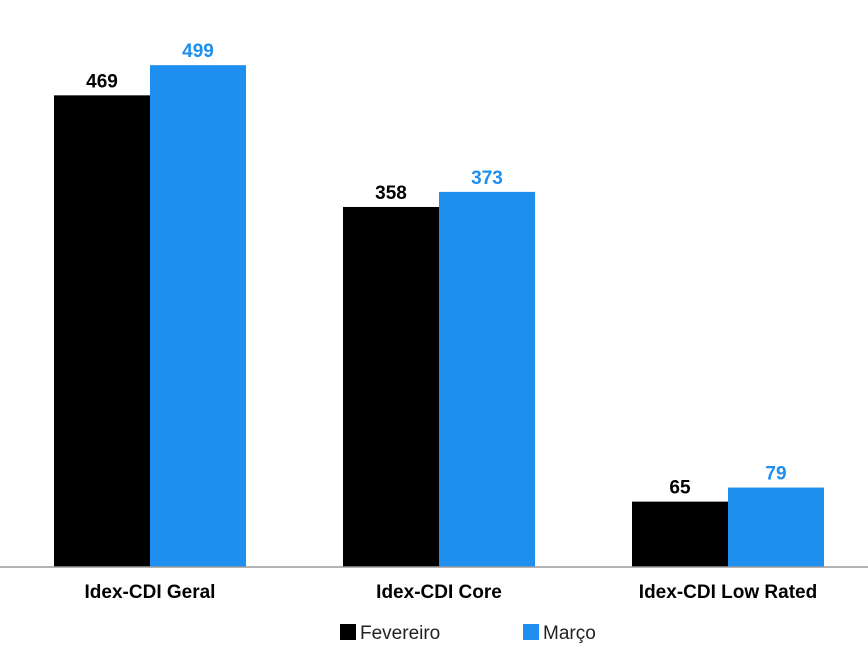  What do you see at coordinates (680, 488) in the screenshot?
I see `data-label-idex-cdi-low-rated-fevereiro: 65` at bounding box center [680, 488].